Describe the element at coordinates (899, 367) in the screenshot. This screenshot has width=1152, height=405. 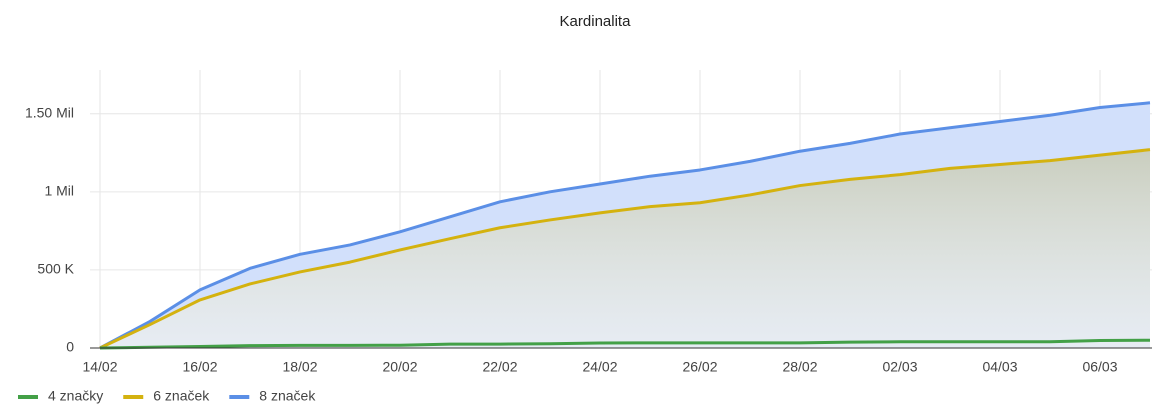
I see `x-tick-label: 02/03` at that location.